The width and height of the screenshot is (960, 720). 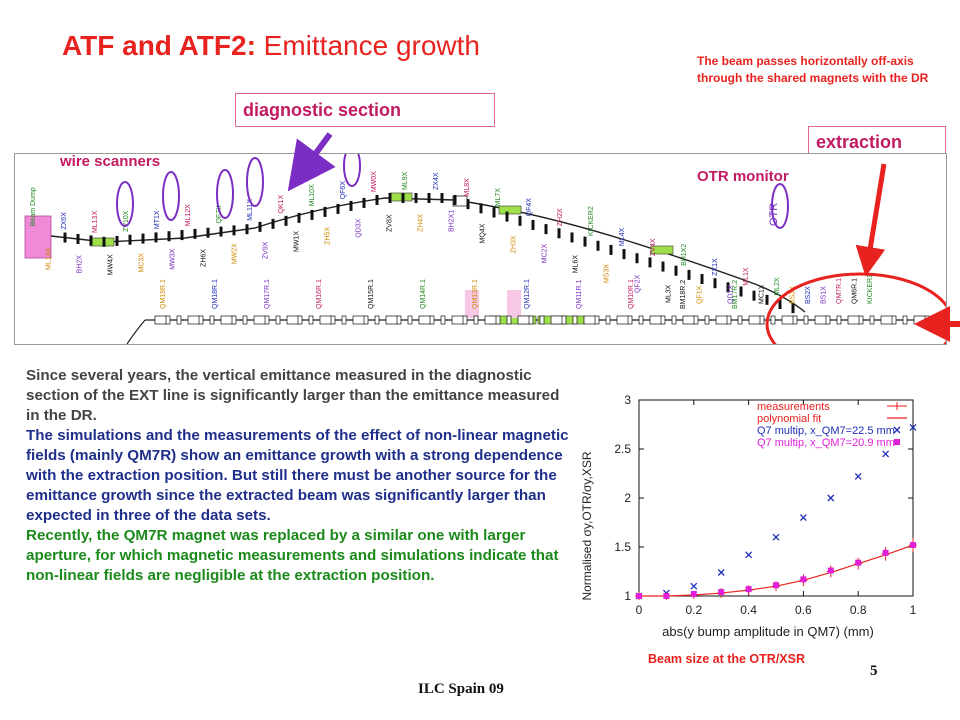 What do you see at coordinates (173, 258) in the screenshot?
I see `lattice-label: MW3X` at bounding box center [173, 258].